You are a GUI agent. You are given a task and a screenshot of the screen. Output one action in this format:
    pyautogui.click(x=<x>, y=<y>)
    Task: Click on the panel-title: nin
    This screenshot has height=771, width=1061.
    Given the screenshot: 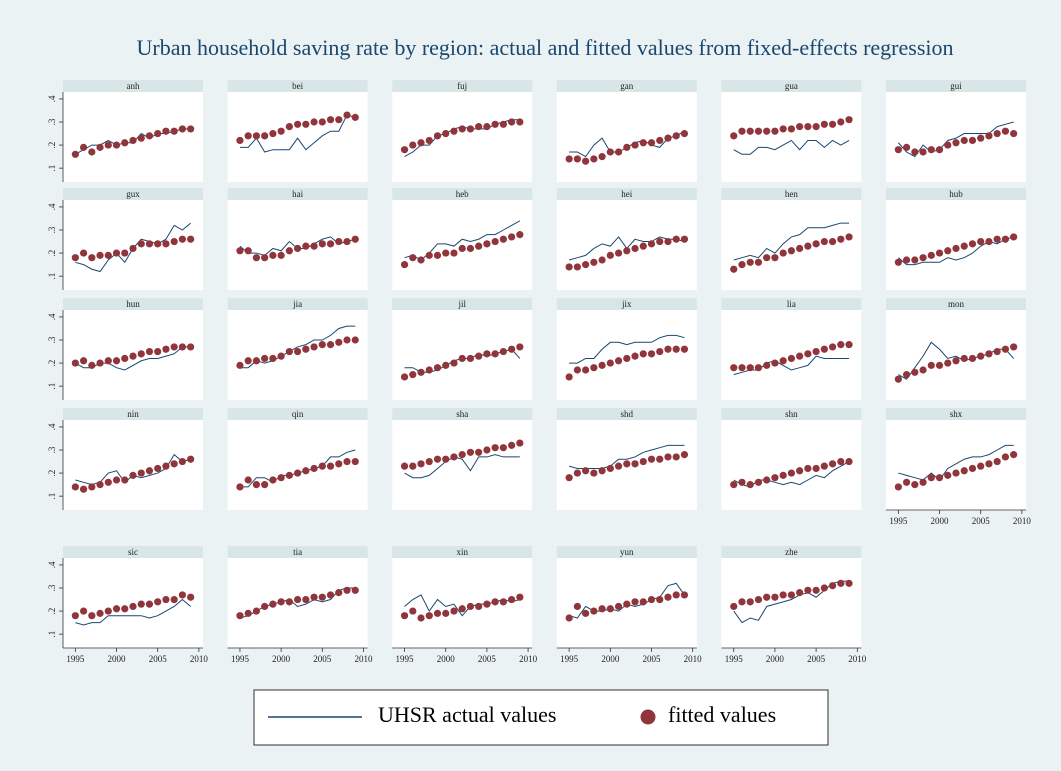 What is the action you would take?
    pyautogui.click(x=133, y=414)
    